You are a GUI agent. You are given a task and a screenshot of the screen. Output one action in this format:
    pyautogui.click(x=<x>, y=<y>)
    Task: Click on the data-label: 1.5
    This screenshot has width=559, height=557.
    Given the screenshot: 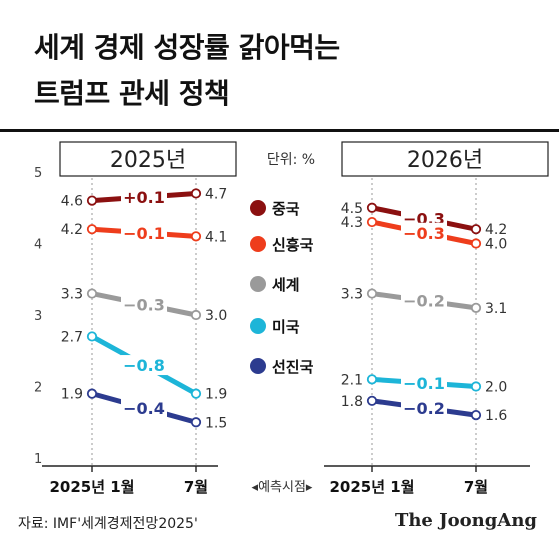 What is the action you would take?
    pyautogui.click(x=216, y=423)
    